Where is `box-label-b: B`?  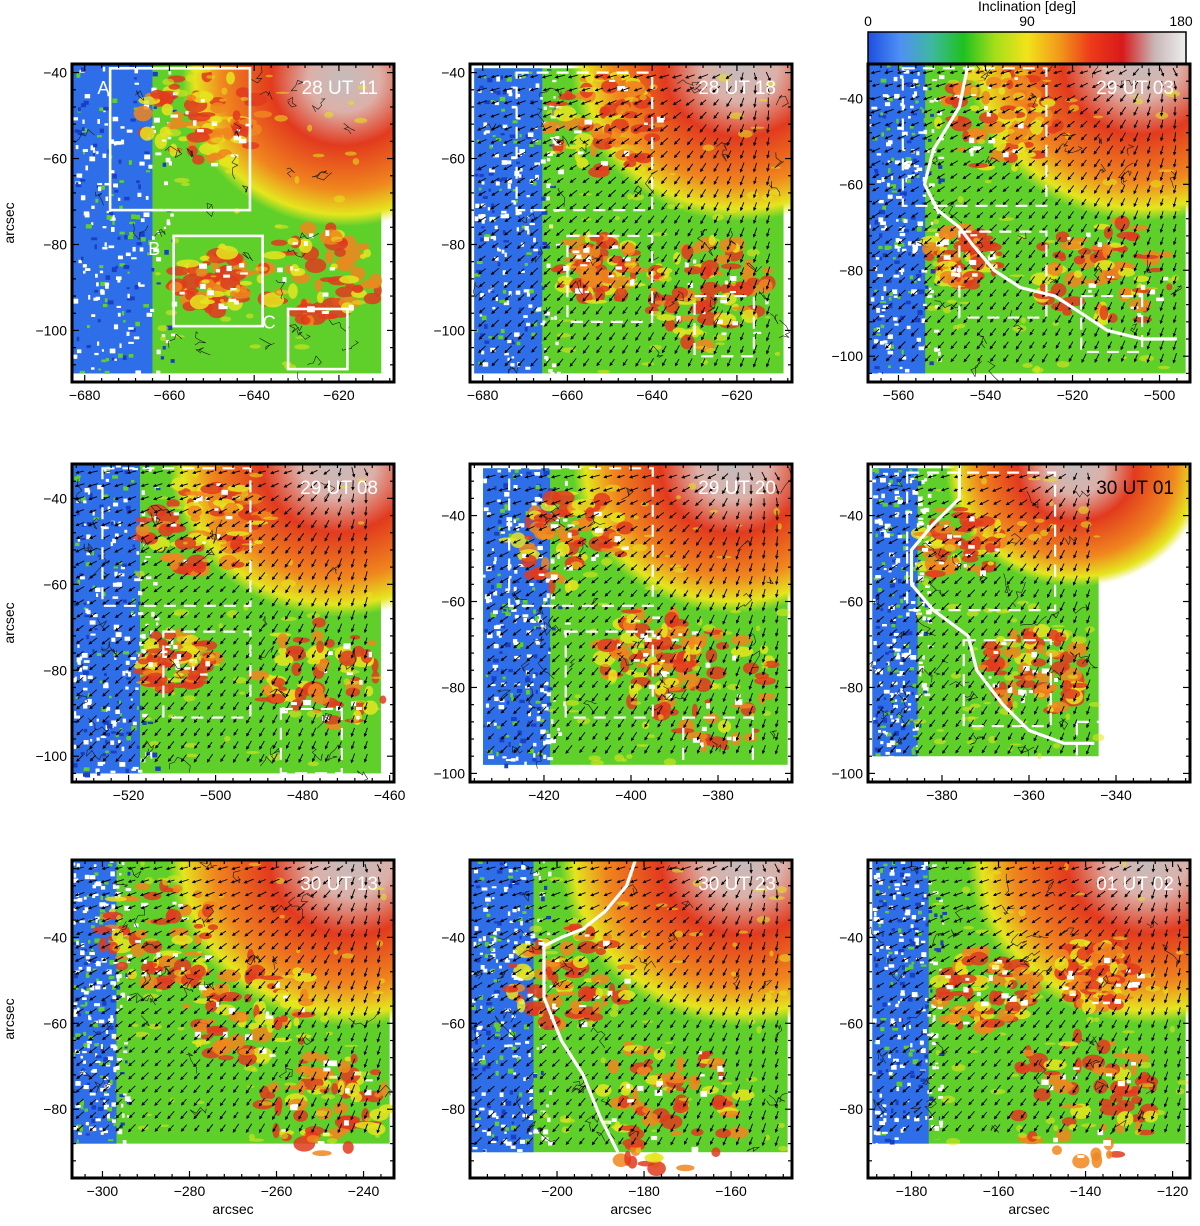 box-label-b: B is located at coordinates (154, 249).